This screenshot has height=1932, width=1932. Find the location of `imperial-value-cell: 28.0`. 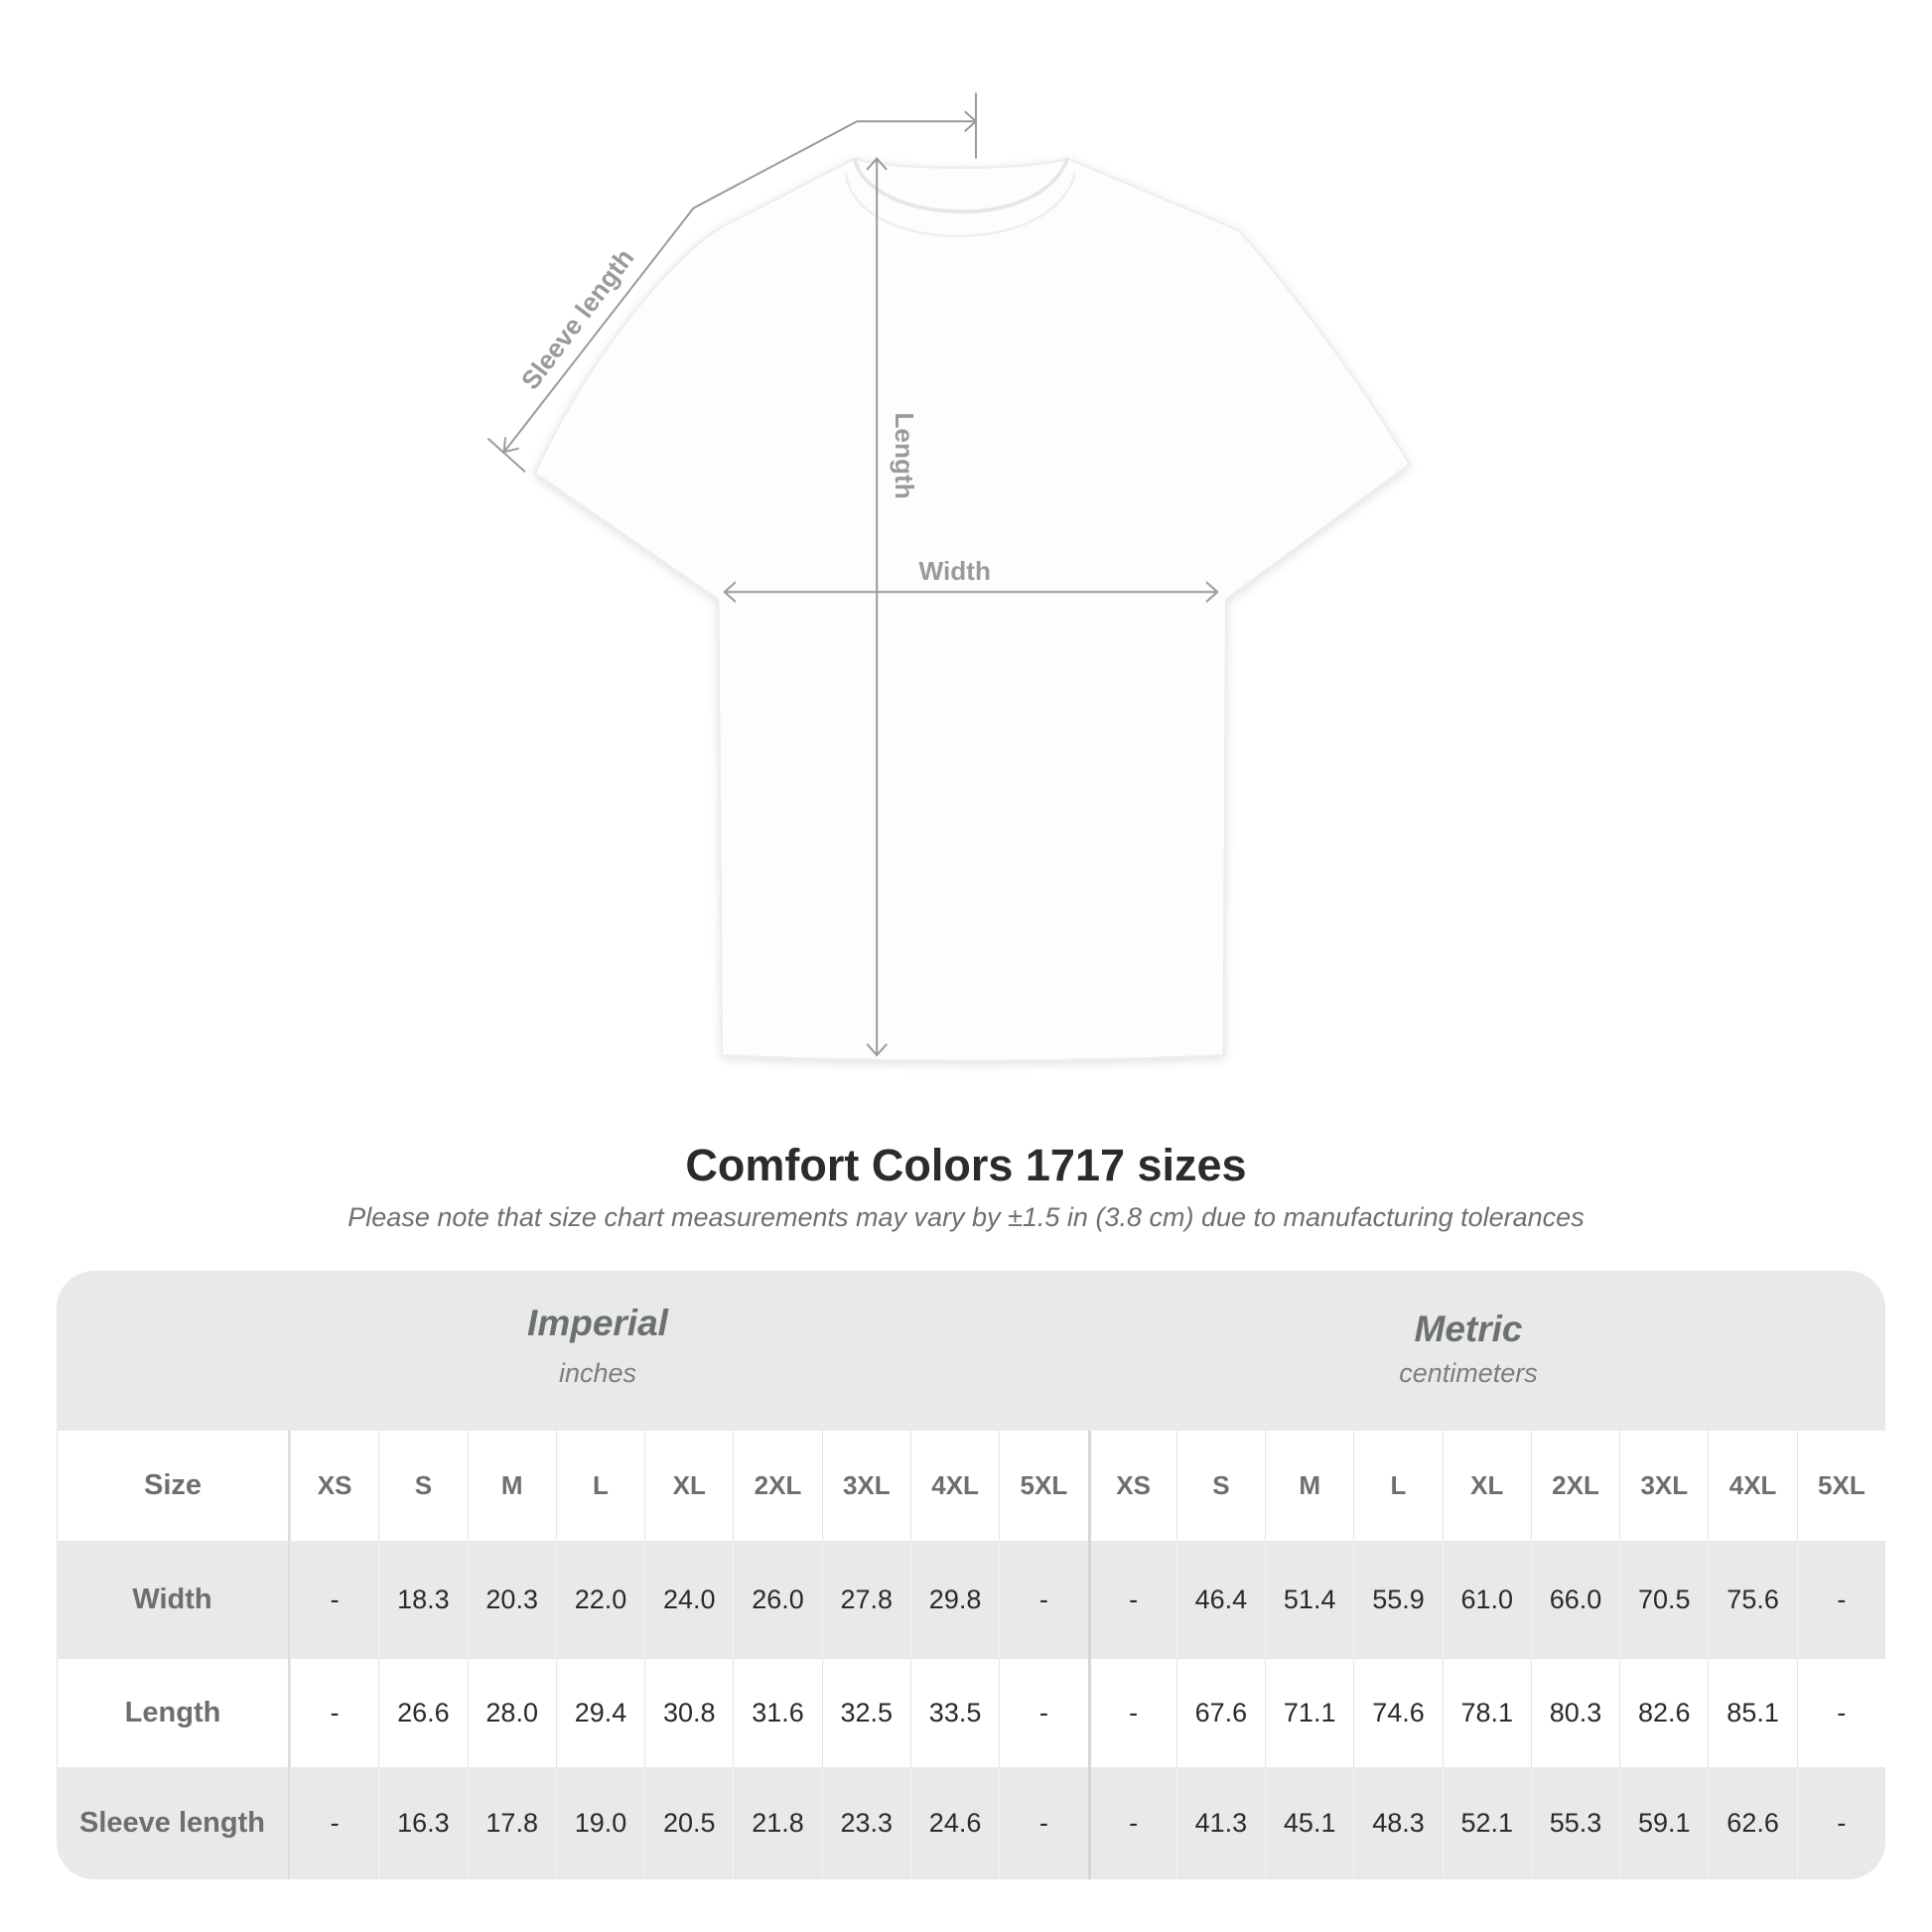

imperial-value-cell: 28.0 is located at coordinates (512, 1713).